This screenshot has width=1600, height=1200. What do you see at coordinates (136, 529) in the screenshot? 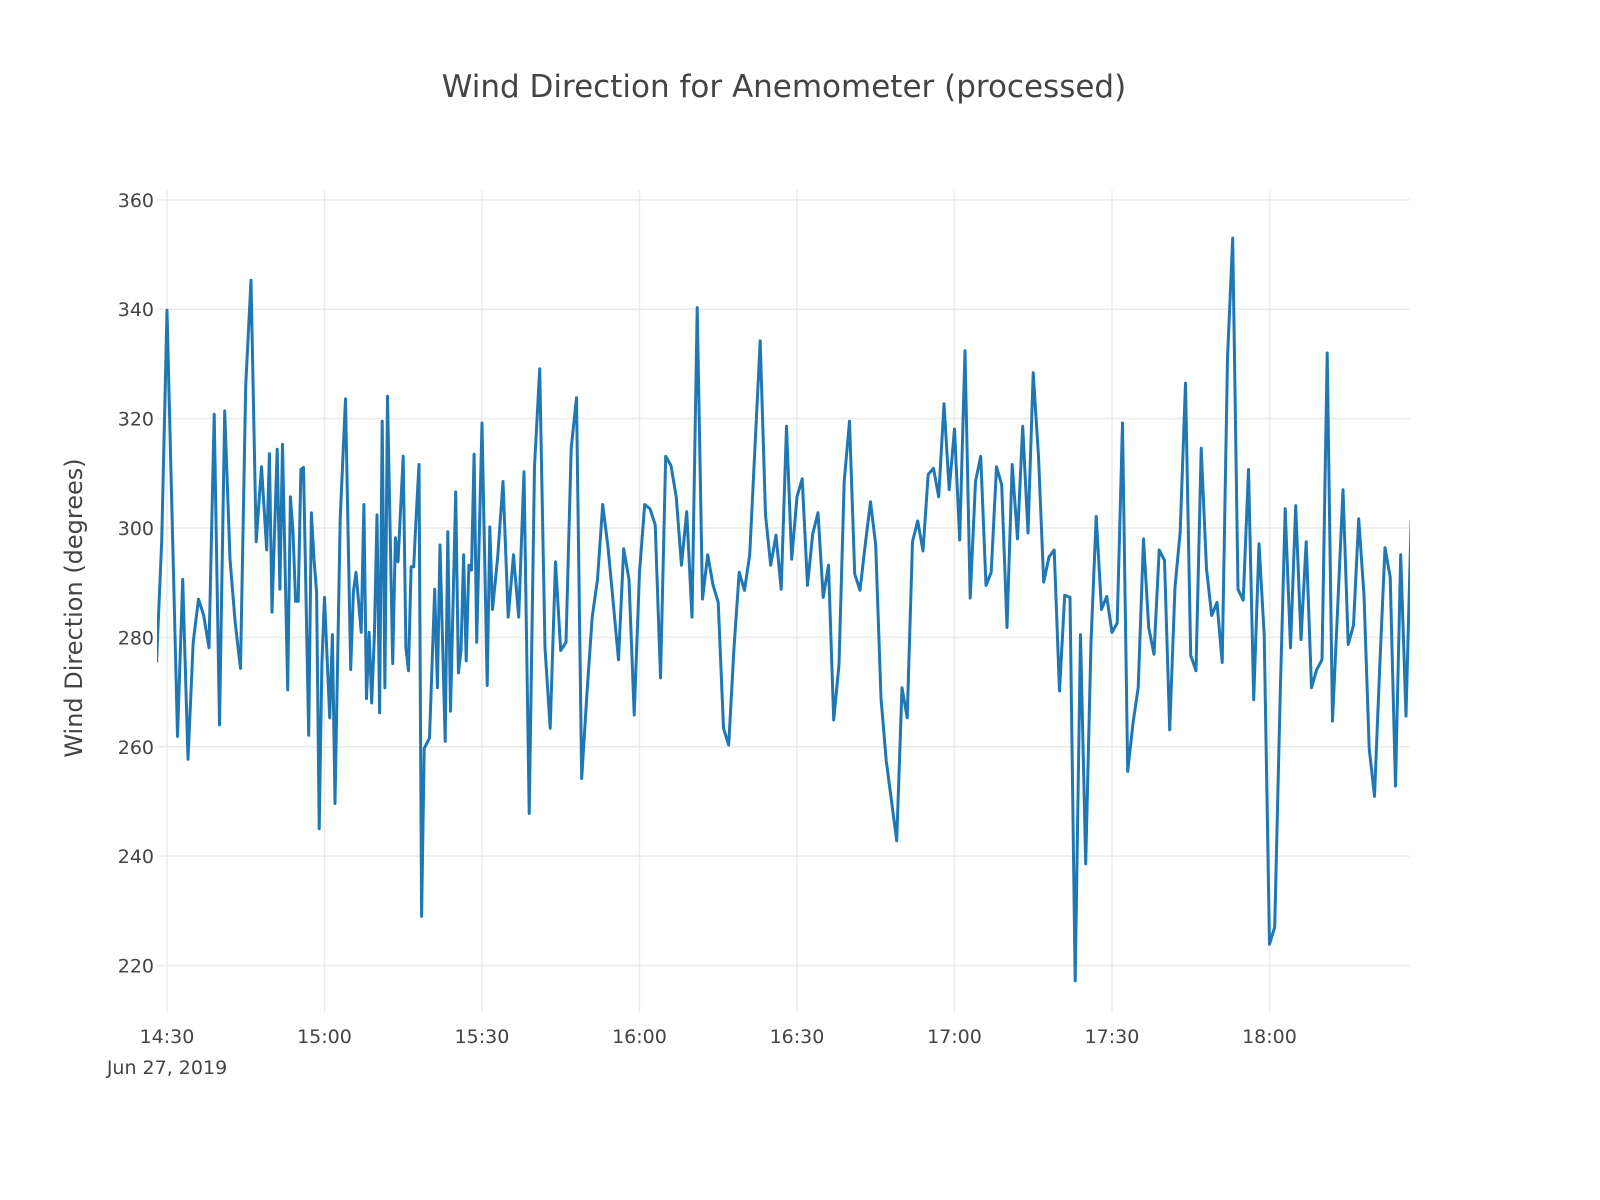
I see `y-tick-label: 300` at bounding box center [136, 529].